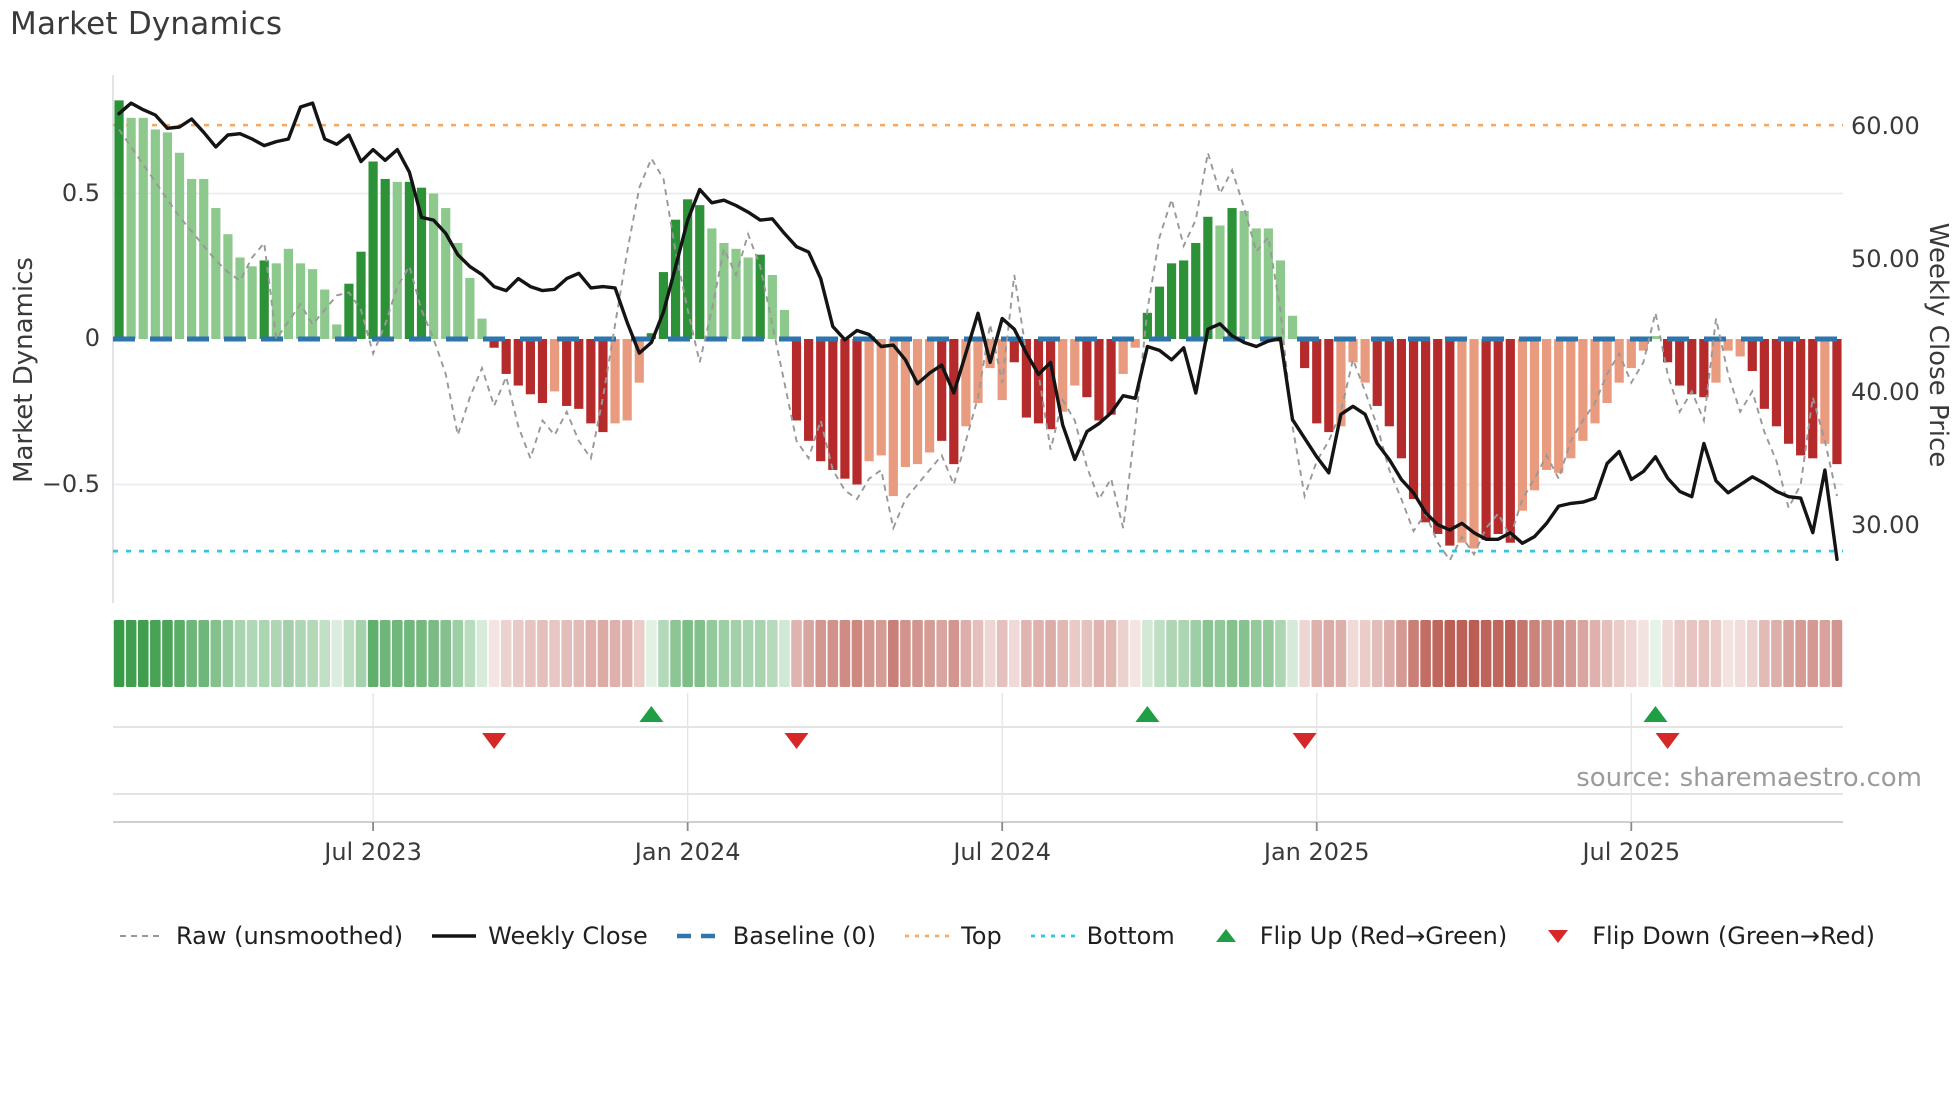 This screenshot has width=1960, height=1102. Describe the element at coordinates (981, 936) in the screenshot. I see `legend-label-top: Top` at that location.